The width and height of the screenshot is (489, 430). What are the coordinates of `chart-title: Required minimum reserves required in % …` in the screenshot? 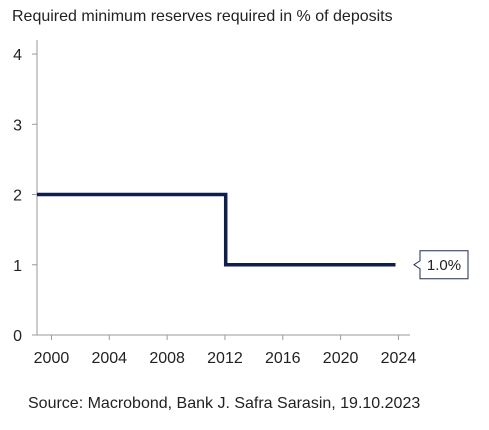 It's located at (202, 16).